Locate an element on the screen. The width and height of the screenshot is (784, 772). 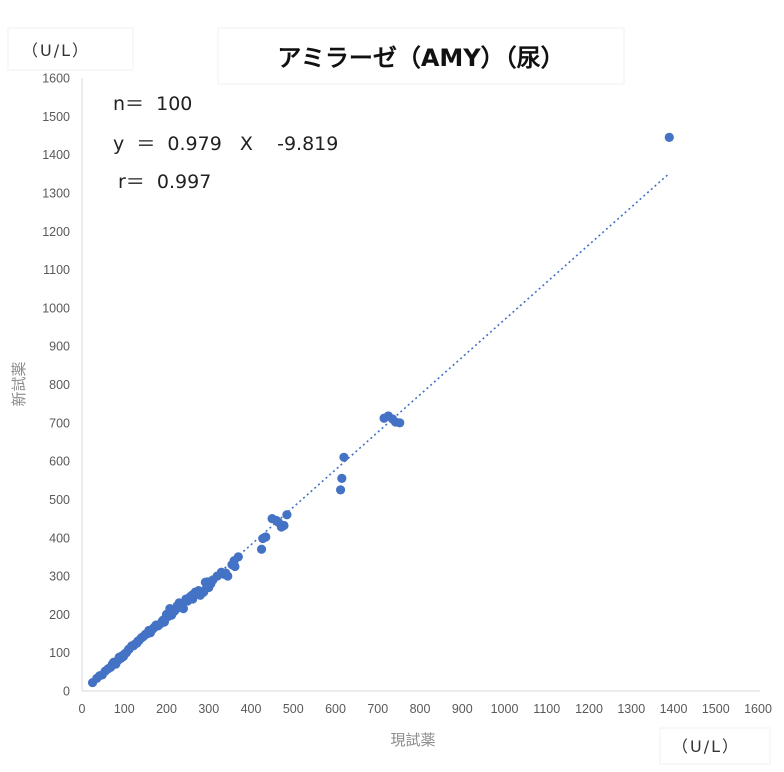
y-tick-label: 1400 is located at coordinates (56, 155).